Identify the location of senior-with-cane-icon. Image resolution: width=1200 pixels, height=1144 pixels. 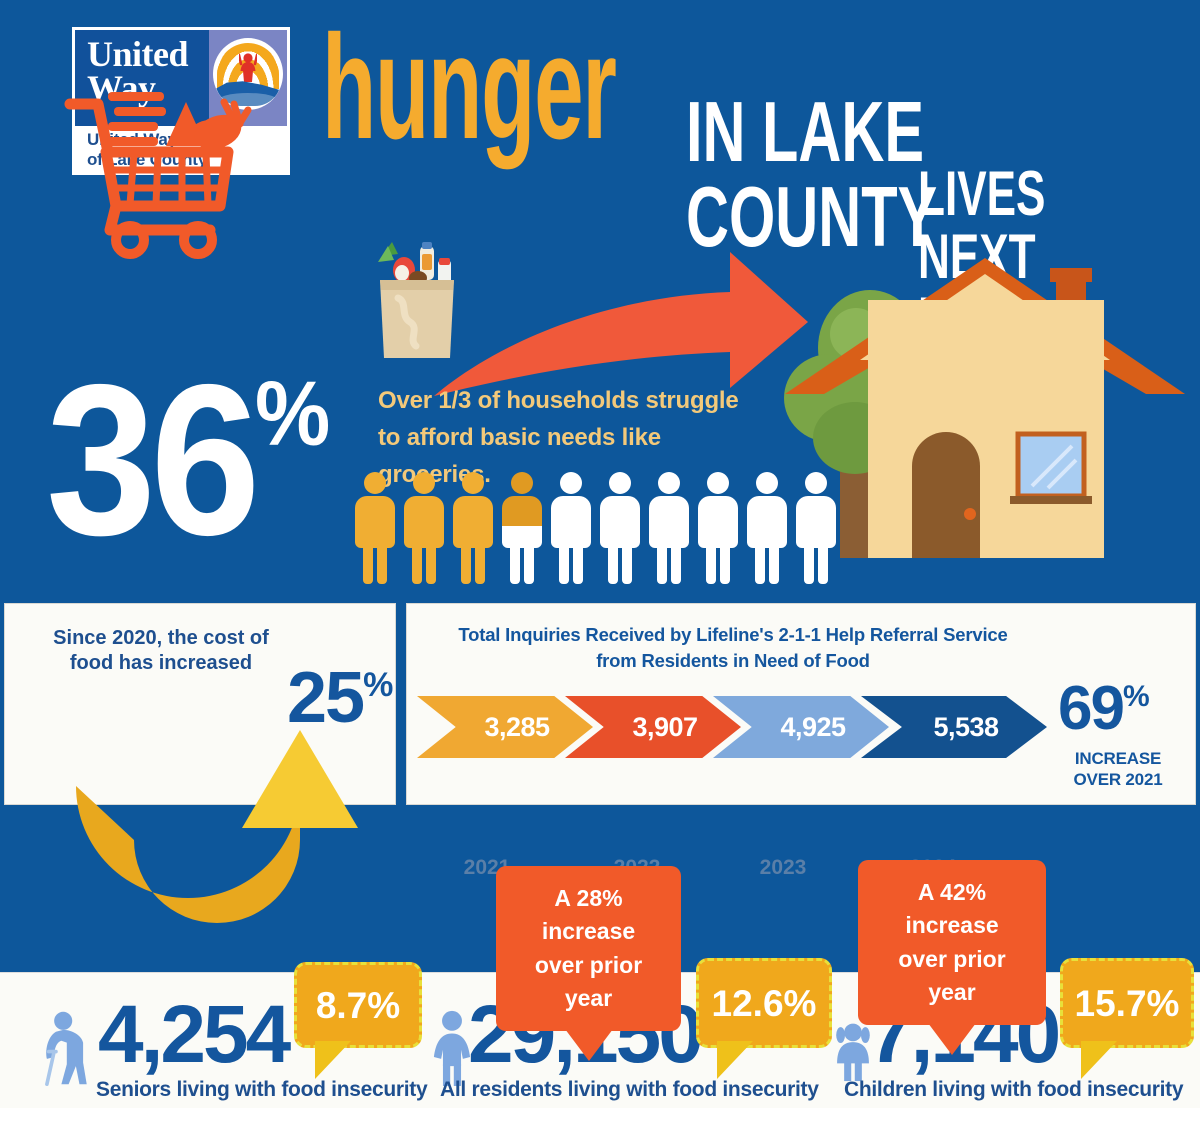
(65, 1050).